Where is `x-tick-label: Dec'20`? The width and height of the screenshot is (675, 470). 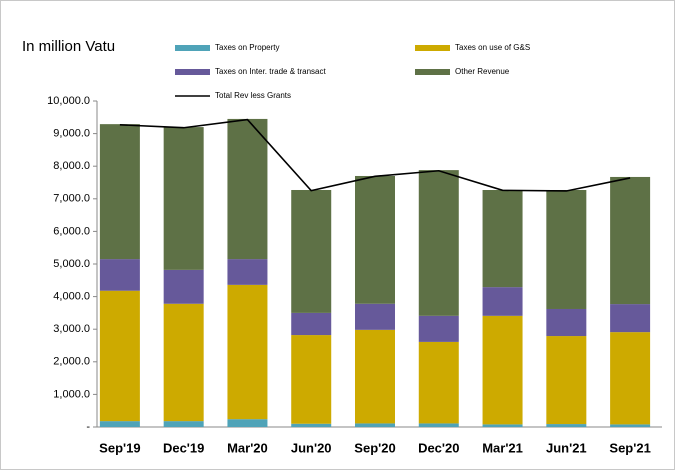
x-tick-label: Dec'20 is located at coordinates (438, 447).